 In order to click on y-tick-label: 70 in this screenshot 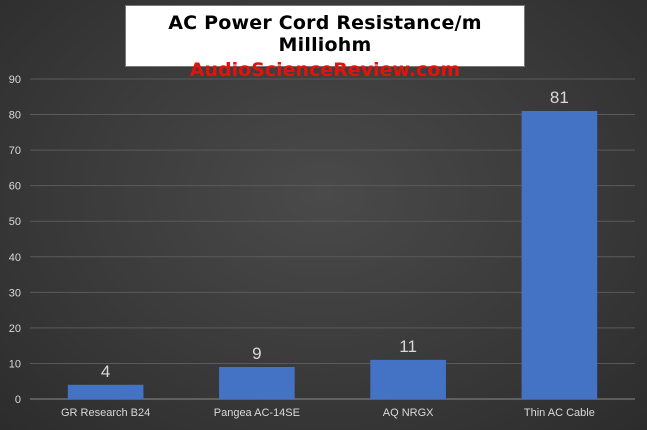, I will do `click(15, 151)`.